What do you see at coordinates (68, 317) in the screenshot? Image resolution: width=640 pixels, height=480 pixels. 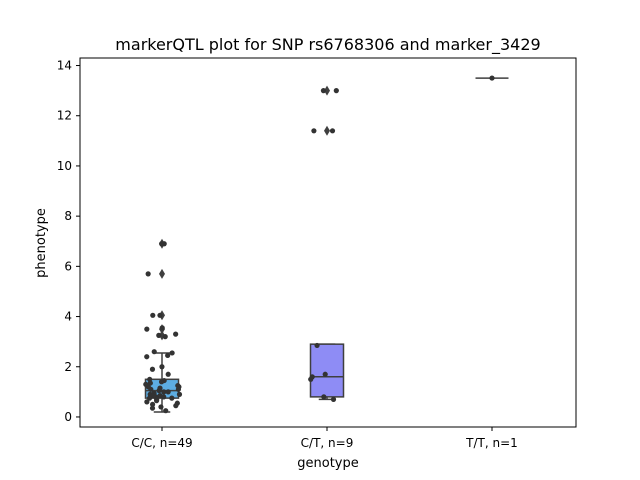 I see `y-tick-label: 4` at bounding box center [68, 317].